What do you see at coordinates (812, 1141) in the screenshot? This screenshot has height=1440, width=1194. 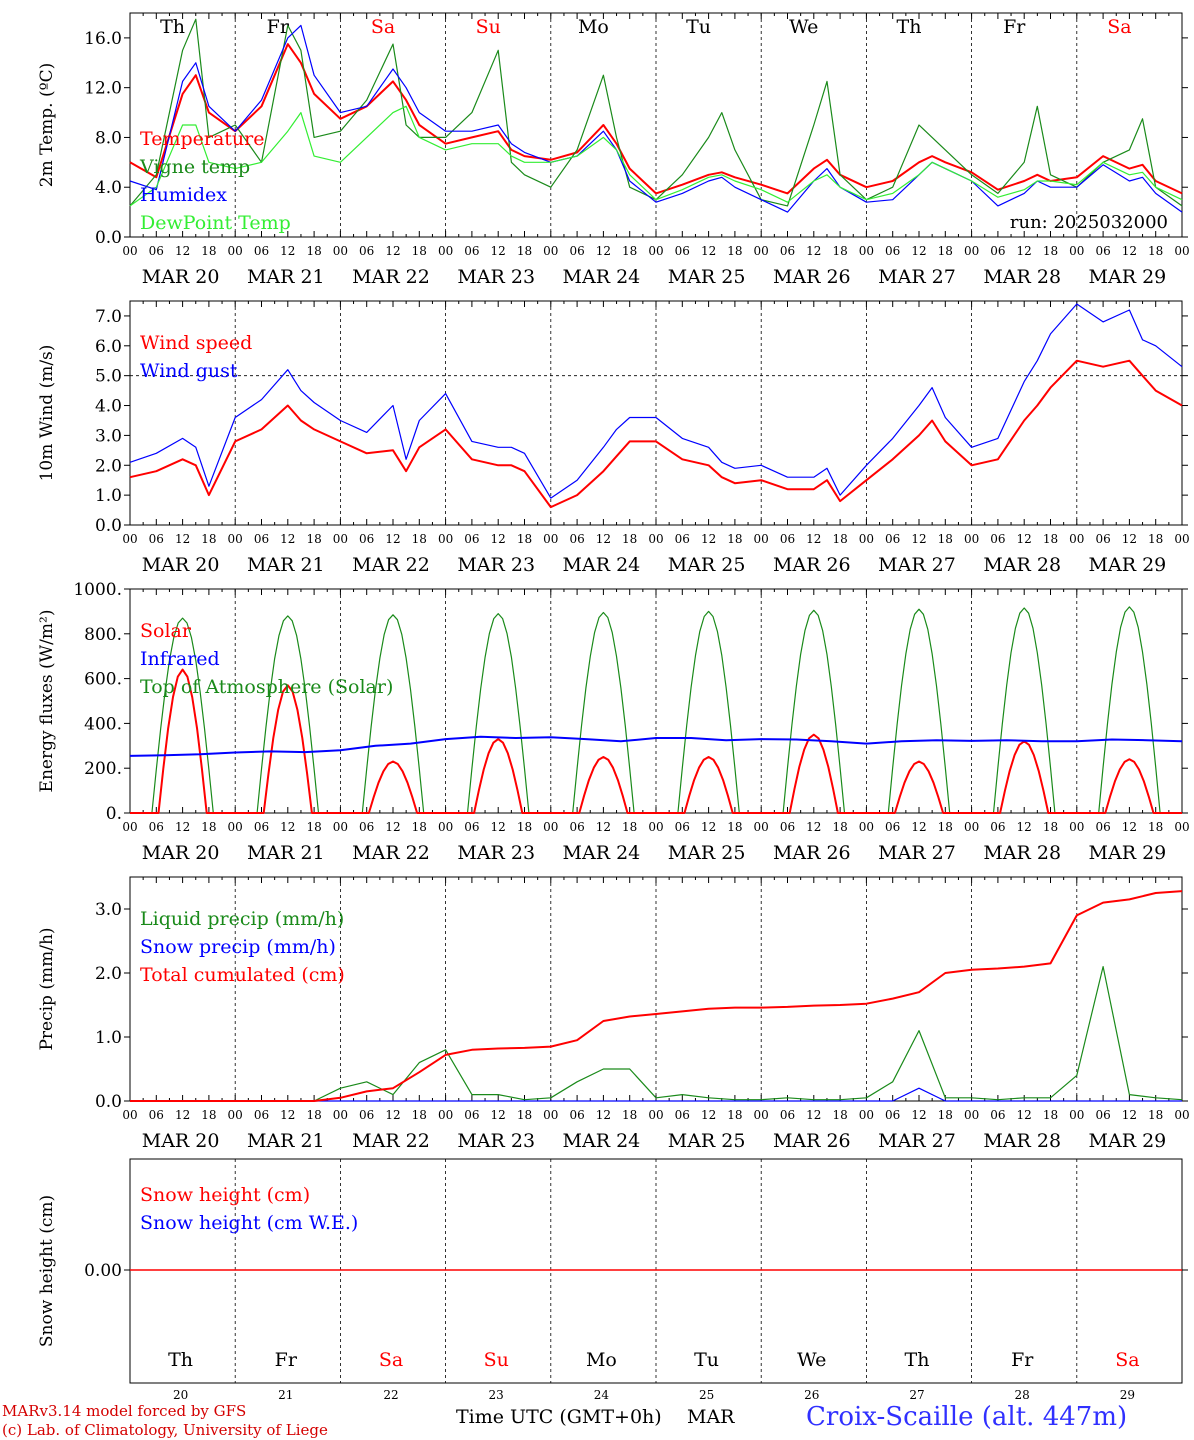 I see `date-label: MAR 26` at bounding box center [812, 1141].